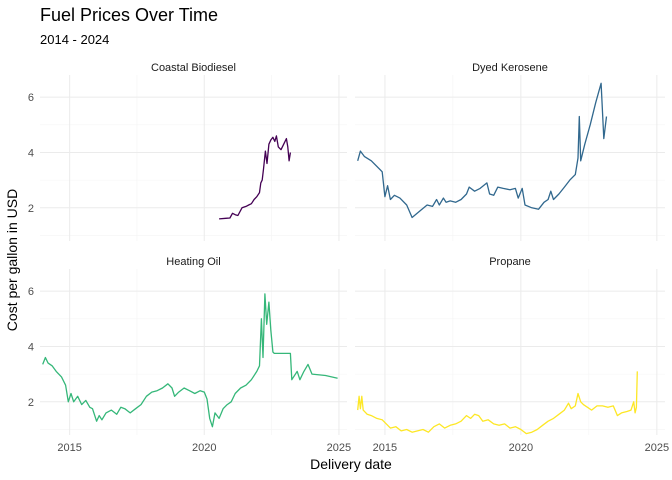 This screenshot has width=672, height=480. What do you see at coordinates (510, 68) in the screenshot?
I see `facet-label: Dyed Kerosene` at bounding box center [510, 68].